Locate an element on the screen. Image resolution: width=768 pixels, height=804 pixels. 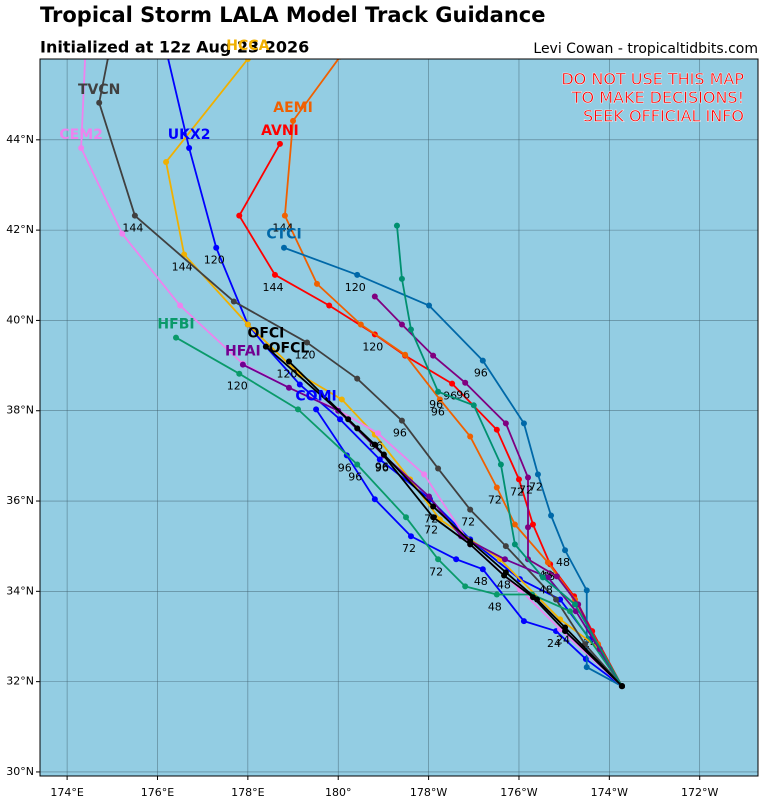
model-name: AVNI is located at coordinates (280, 131).